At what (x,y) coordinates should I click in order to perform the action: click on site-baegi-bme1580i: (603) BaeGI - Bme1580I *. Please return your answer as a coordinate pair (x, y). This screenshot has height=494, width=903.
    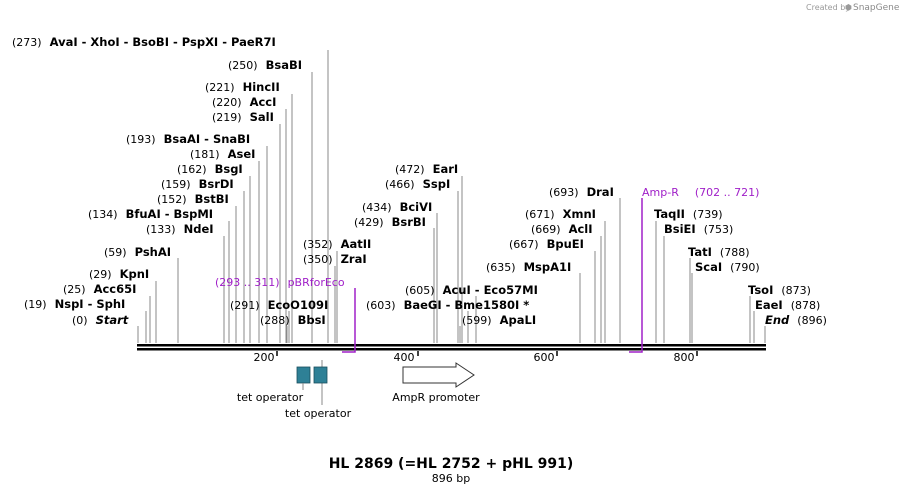
    Looking at the image, I should click on (447, 305).